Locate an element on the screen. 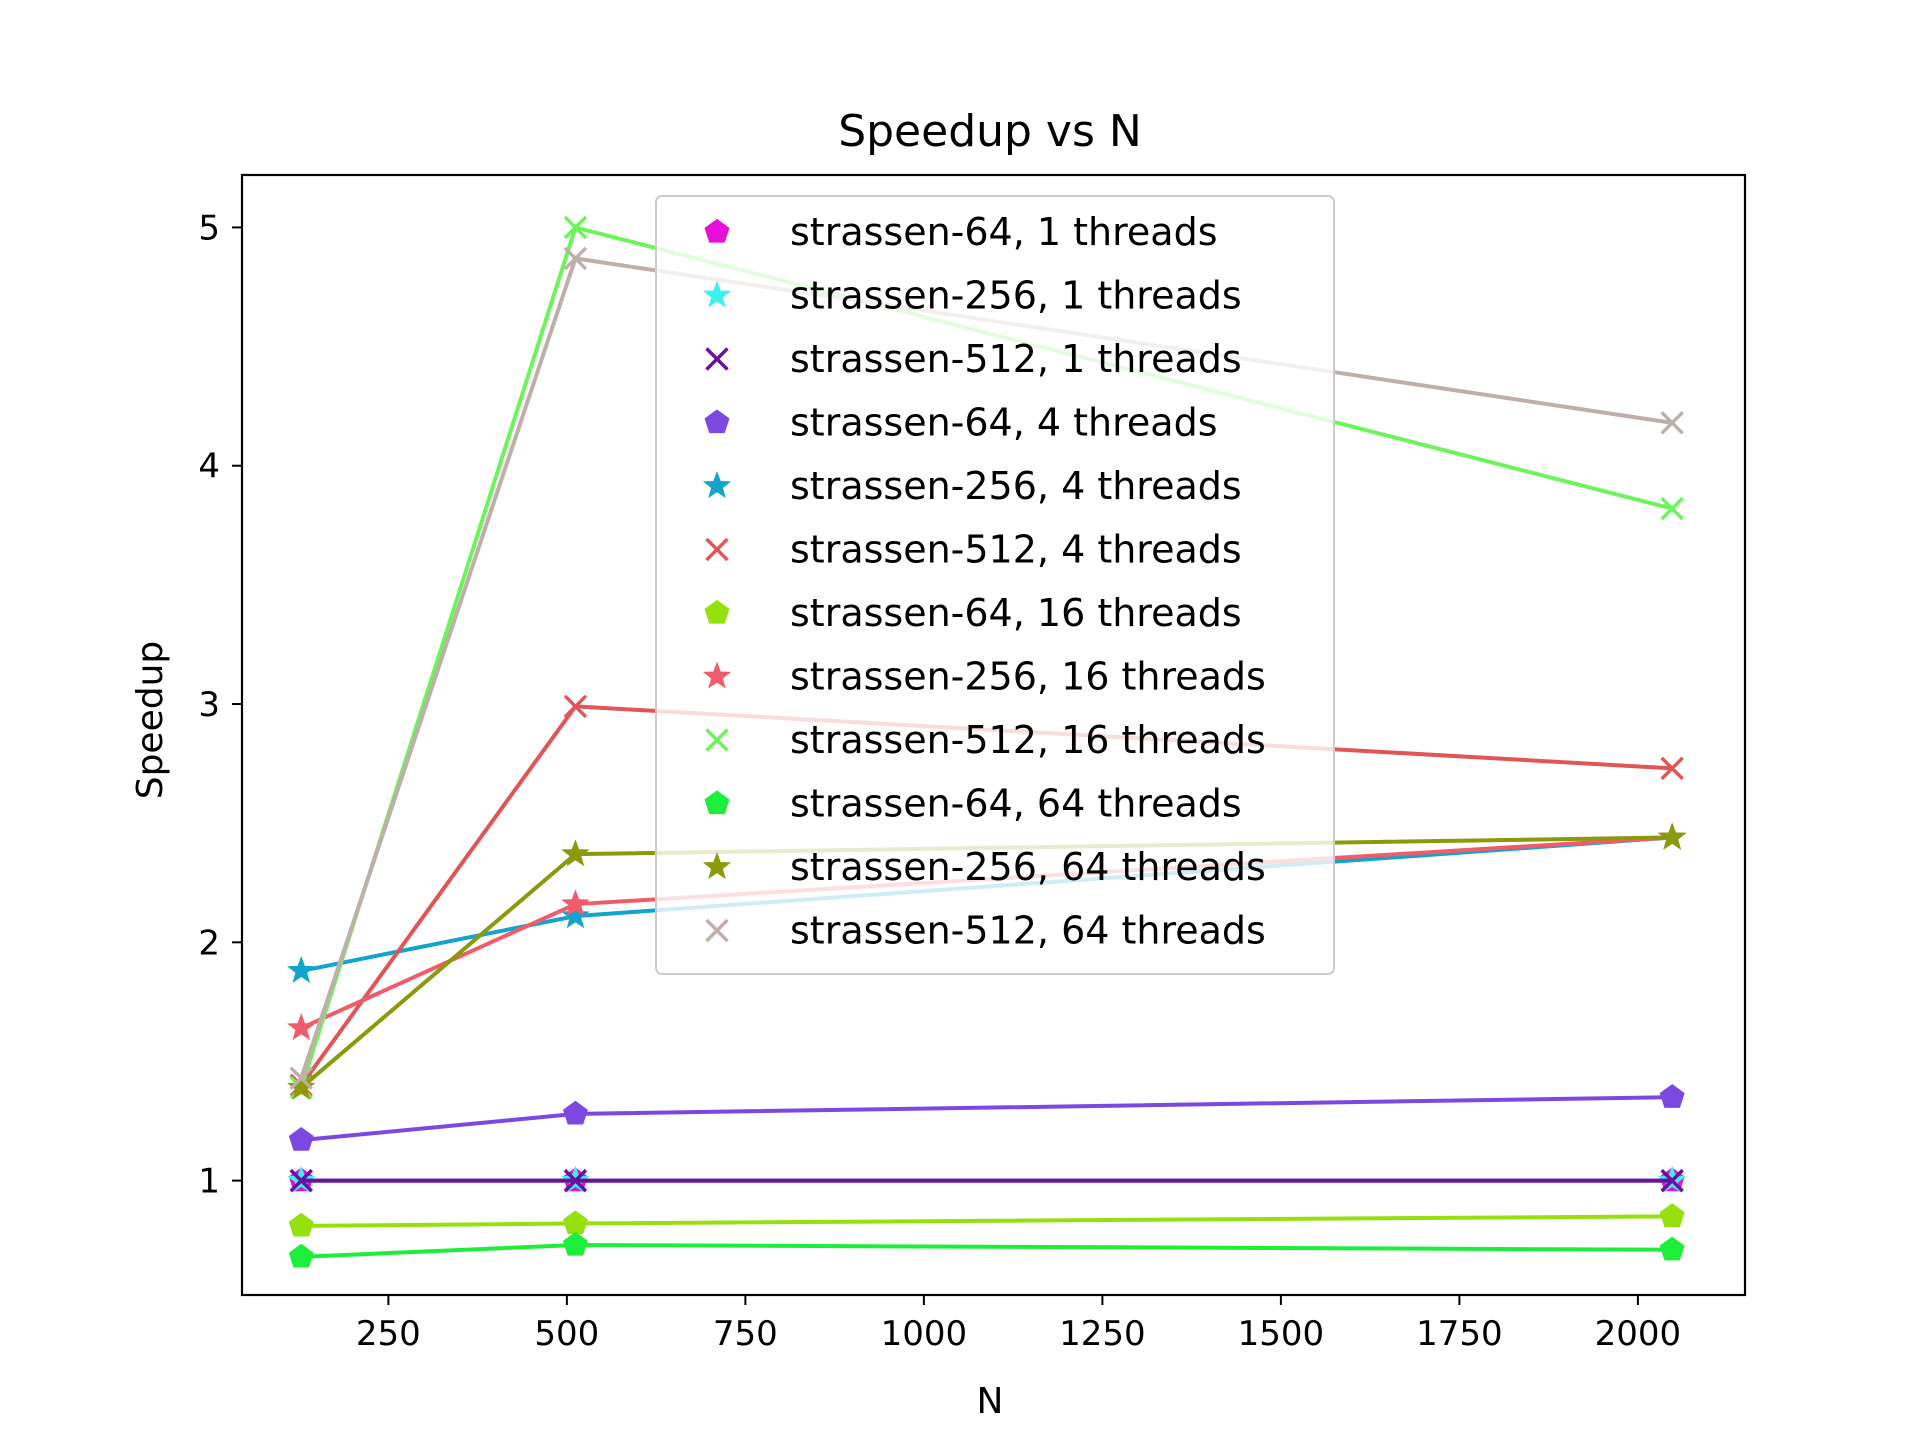  x-tick-label: 2000 is located at coordinates (1638, 1334).